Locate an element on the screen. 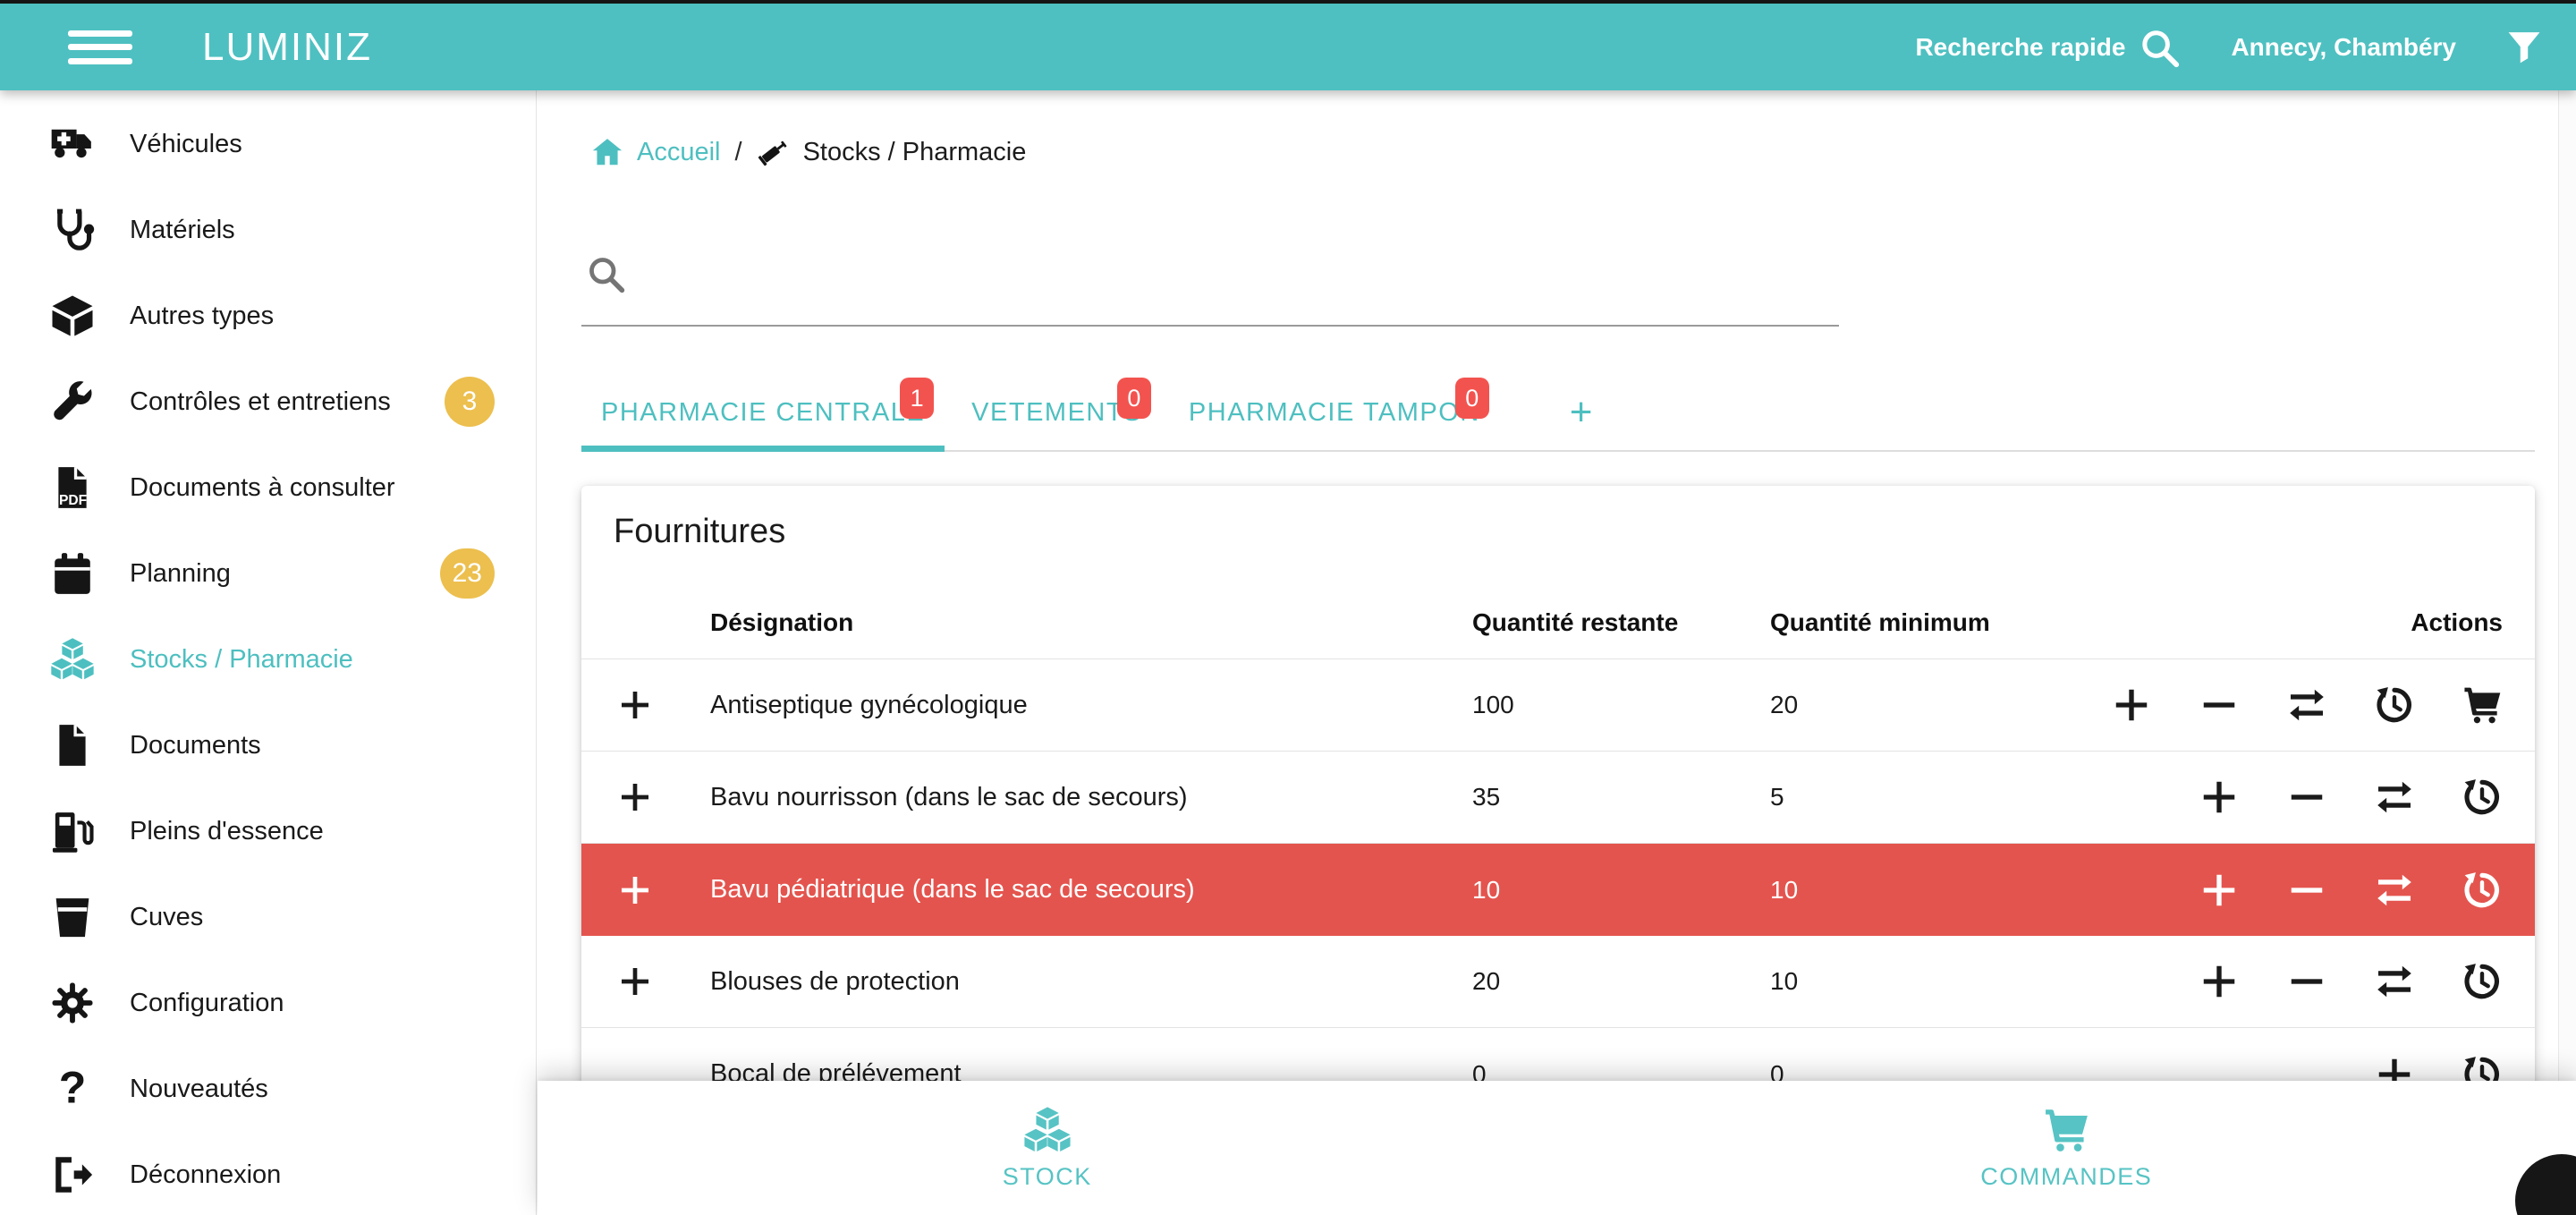 The image size is (2576, 1215). breadcrumb-home-link: Accueil is located at coordinates (655, 152).